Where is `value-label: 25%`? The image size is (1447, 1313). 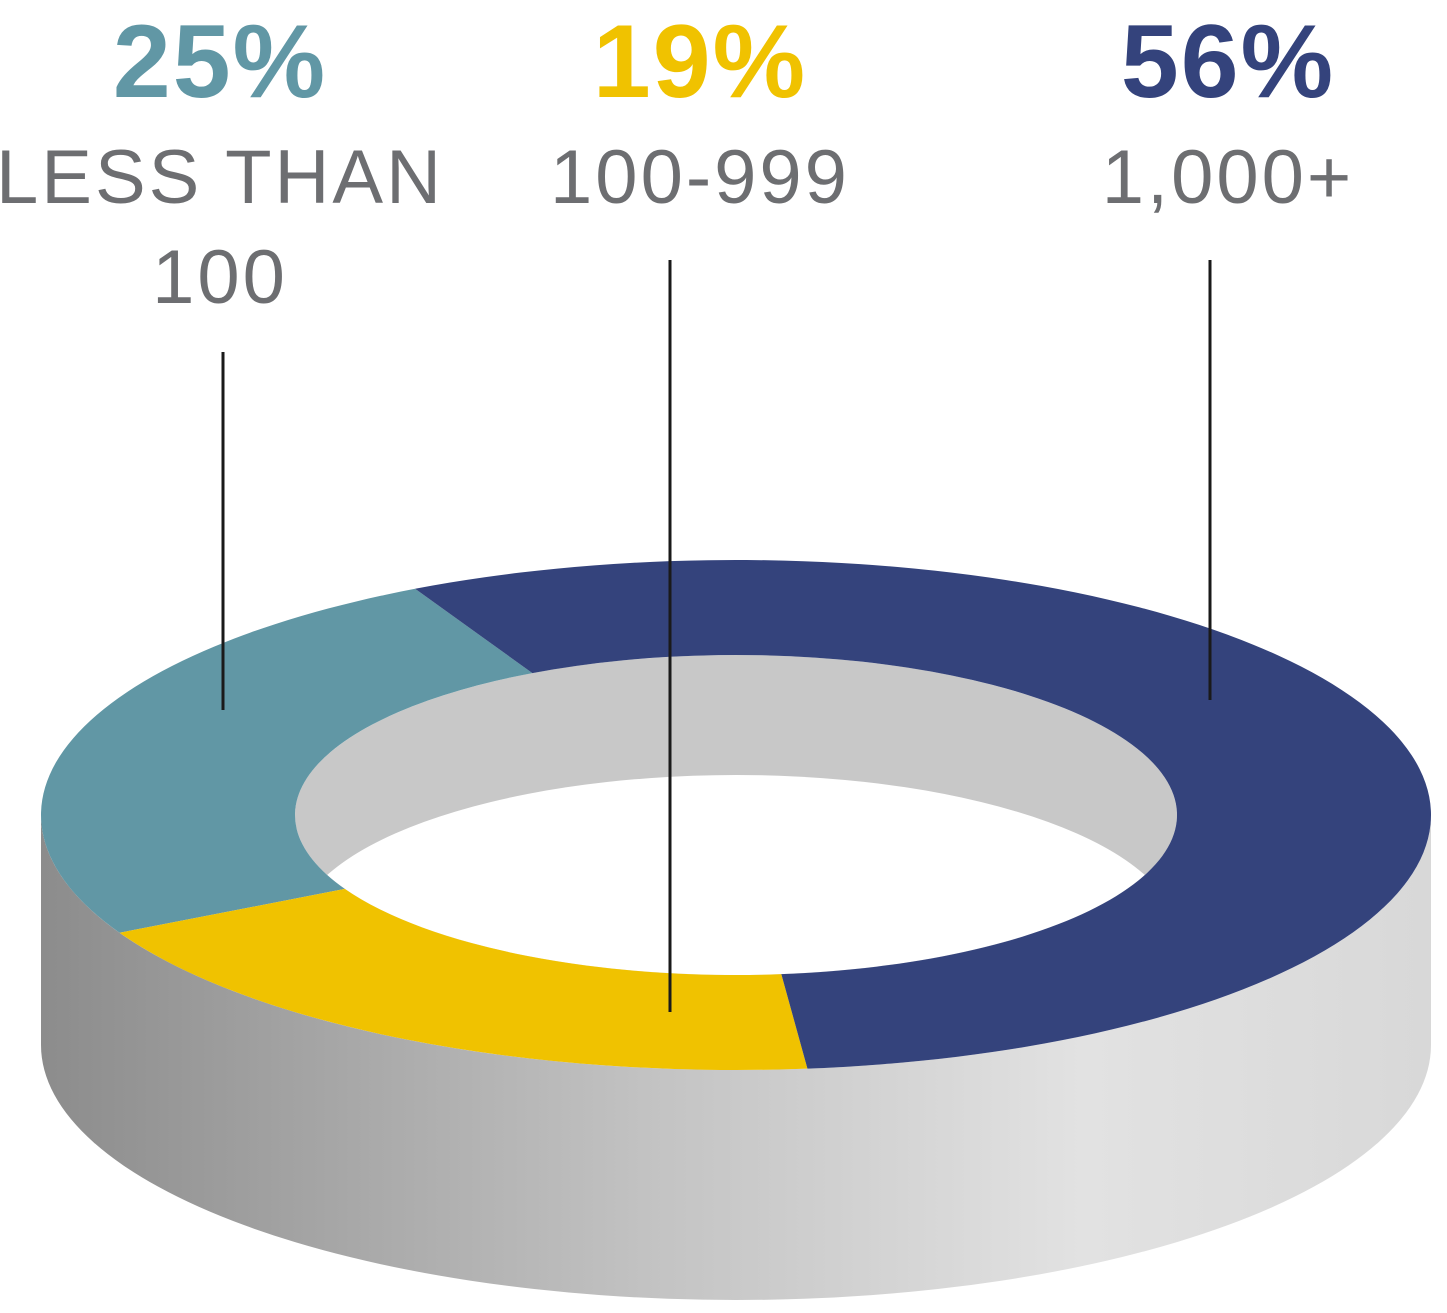 value-label: 25% is located at coordinates (220, 62).